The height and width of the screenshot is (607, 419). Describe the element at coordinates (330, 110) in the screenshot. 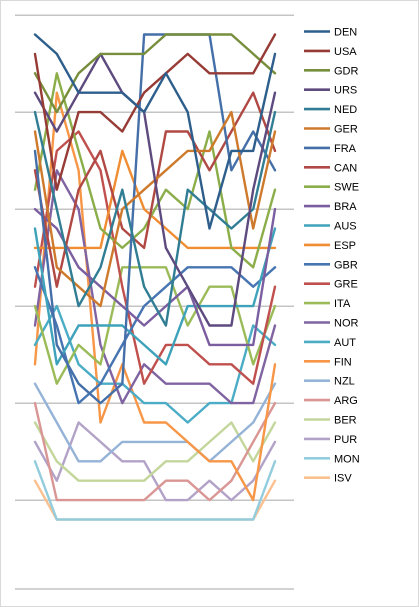

I see `legend-item-ned: NED` at that location.